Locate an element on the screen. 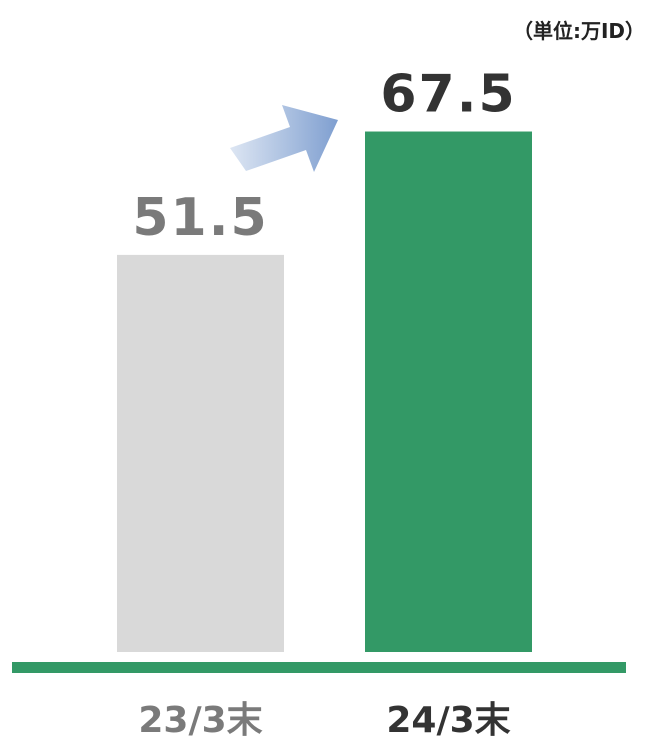  category-label-2: 24/3末 is located at coordinates (448, 720).